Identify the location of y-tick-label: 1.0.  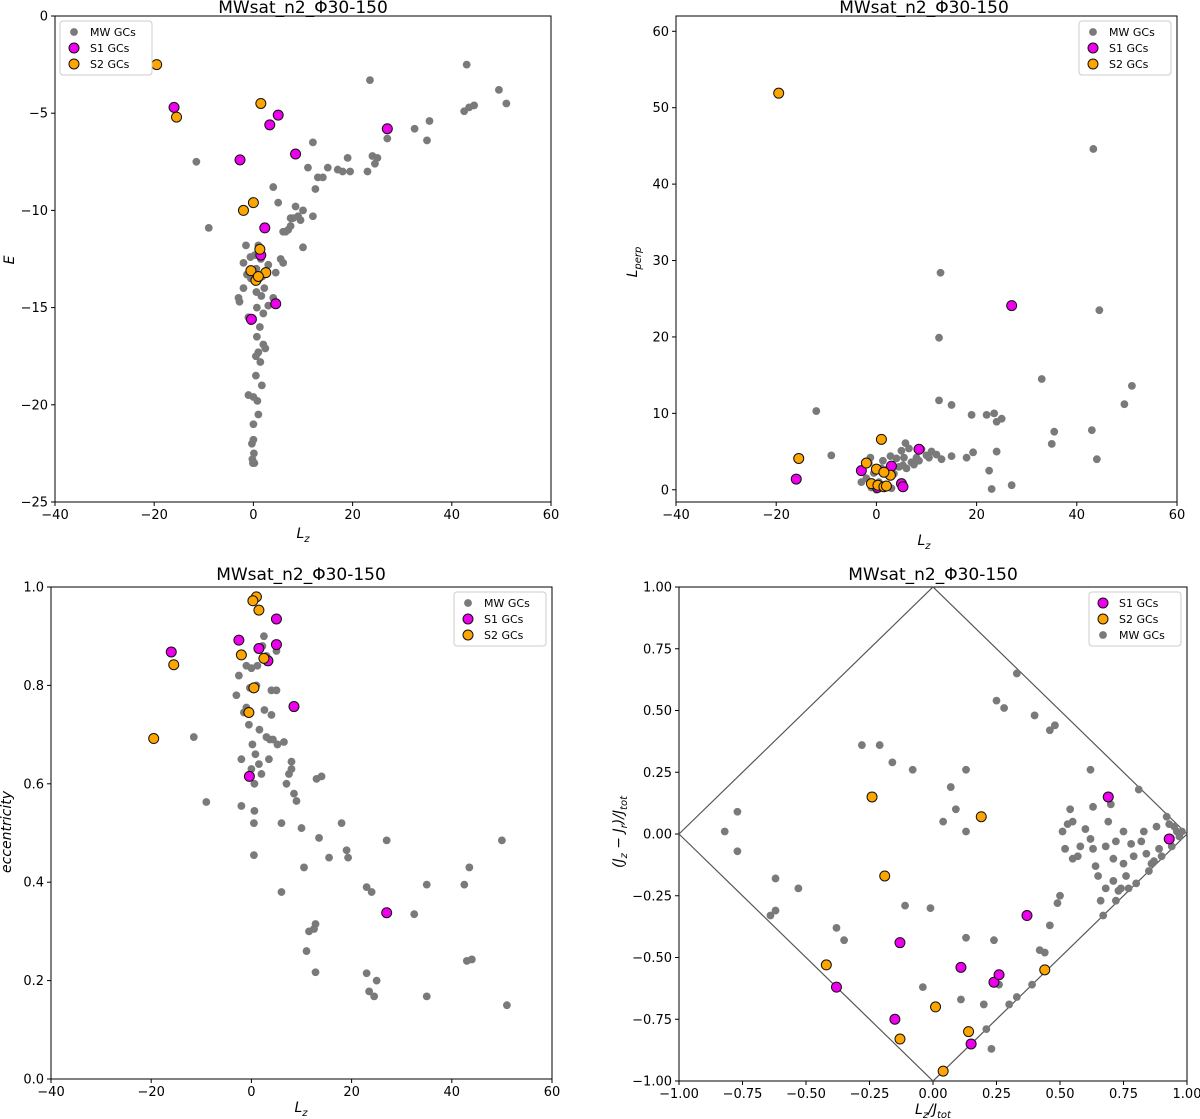
(33, 588).